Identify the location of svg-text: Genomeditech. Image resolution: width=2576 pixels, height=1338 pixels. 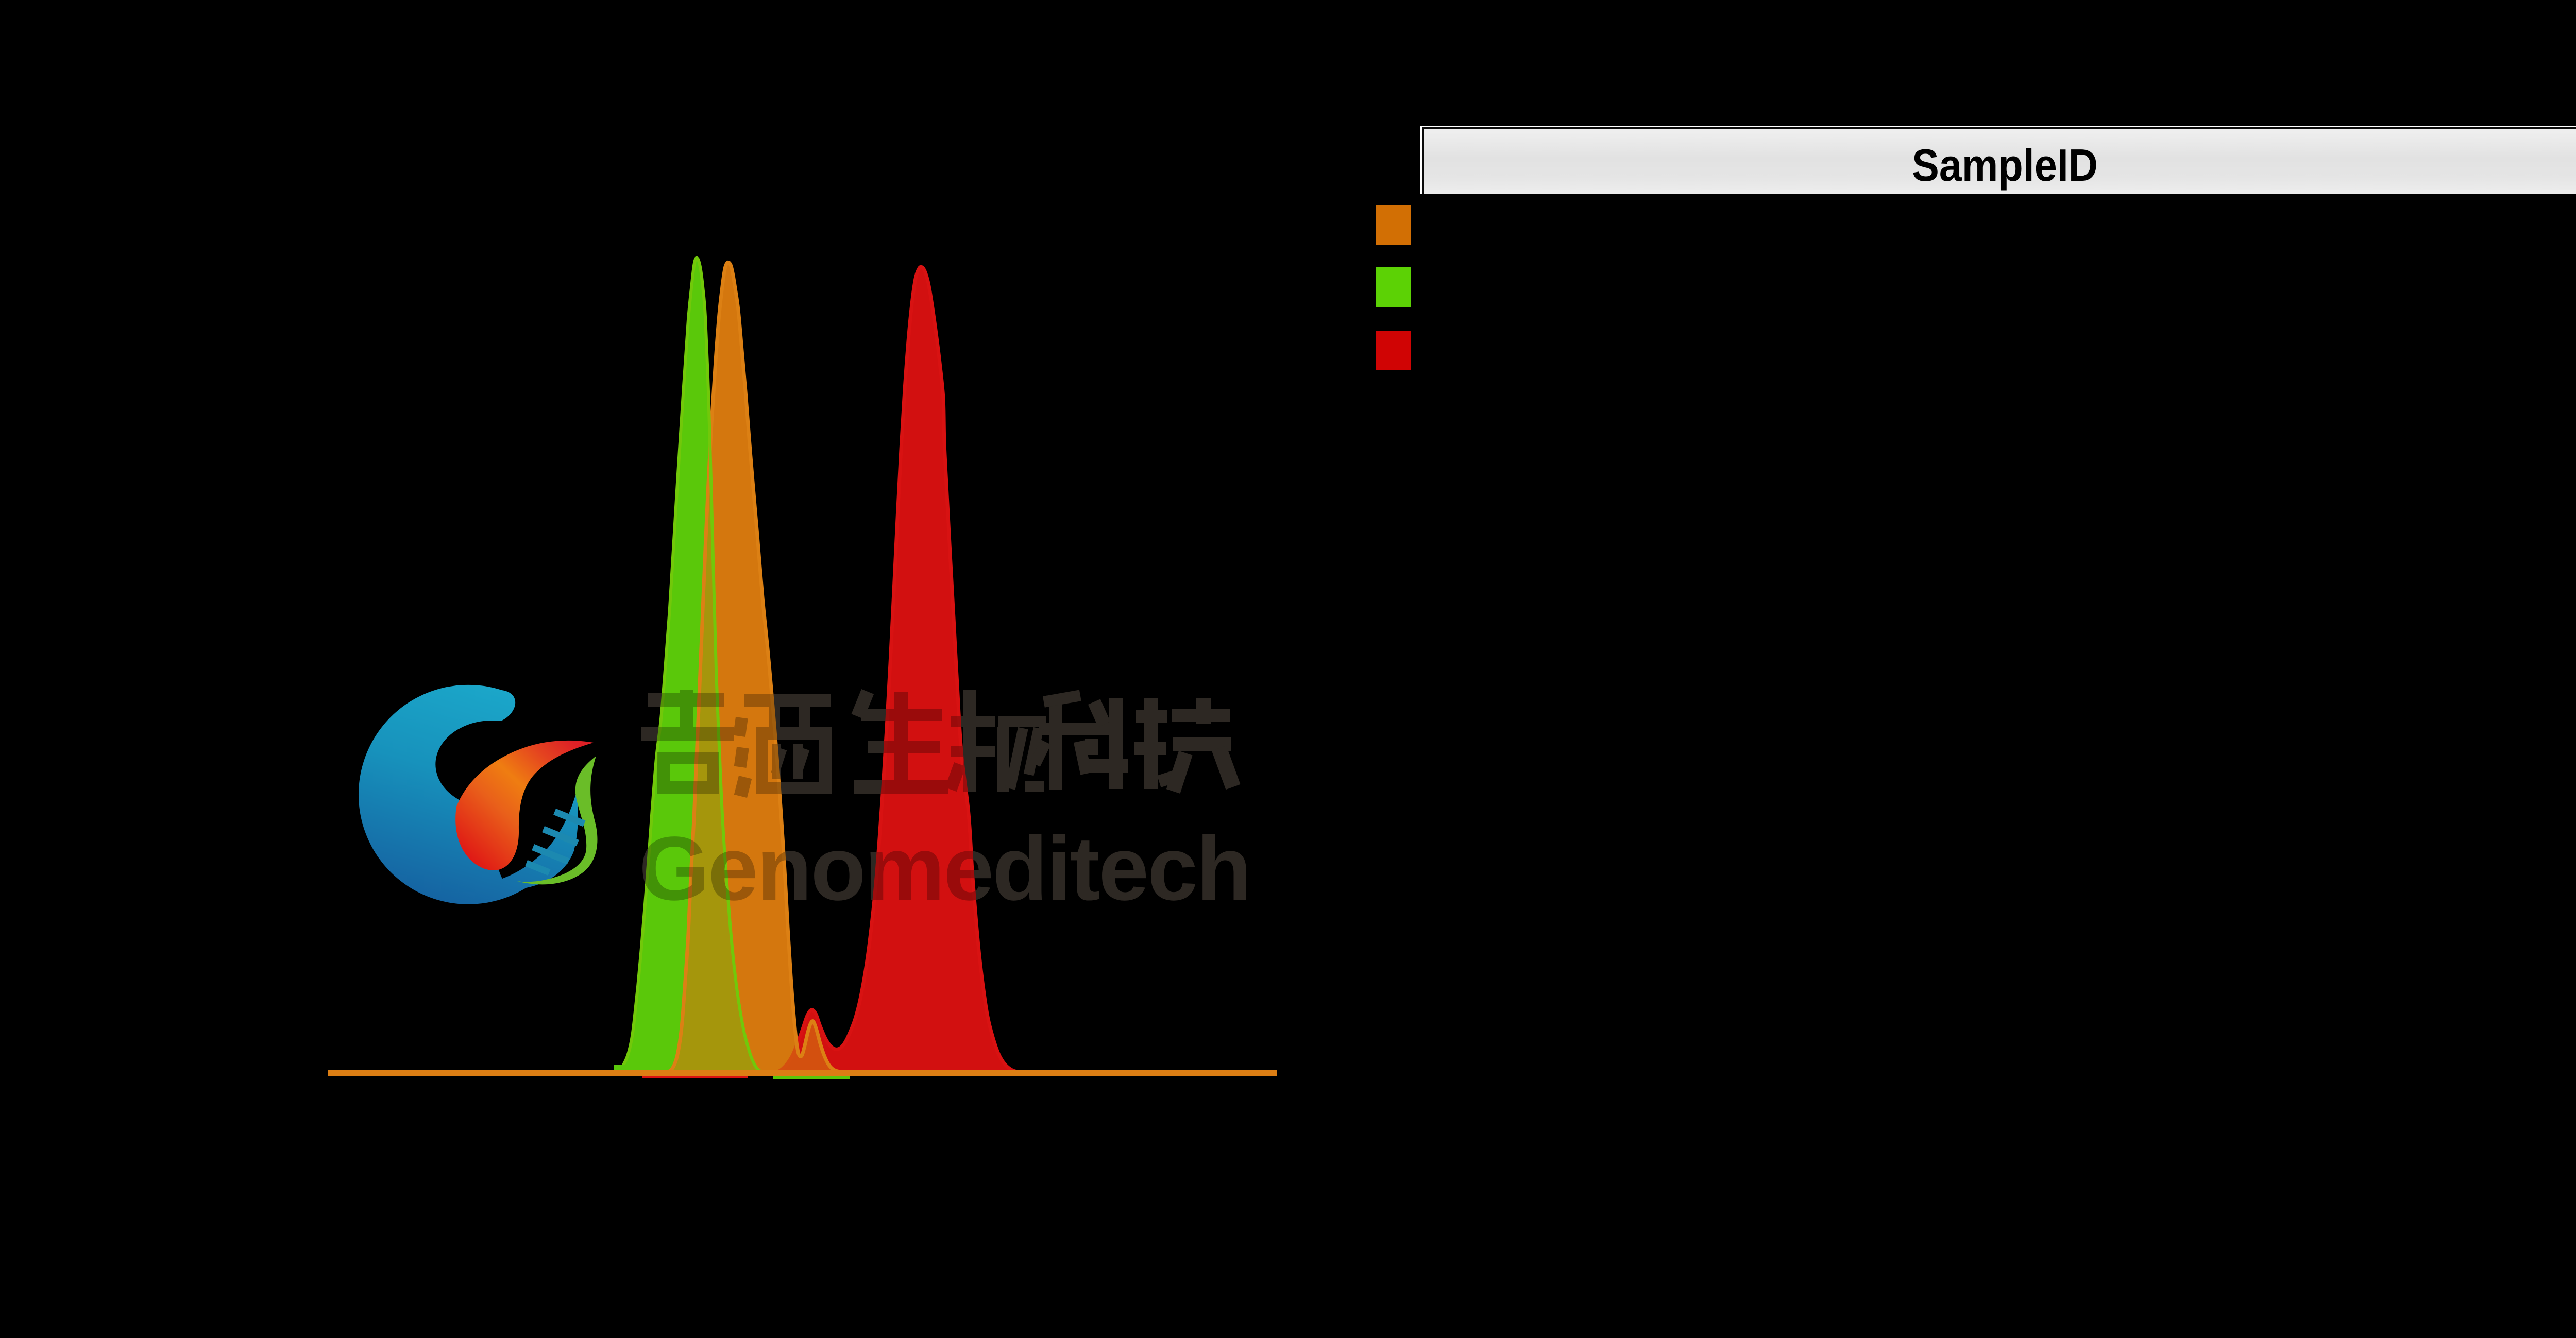
(944, 868).